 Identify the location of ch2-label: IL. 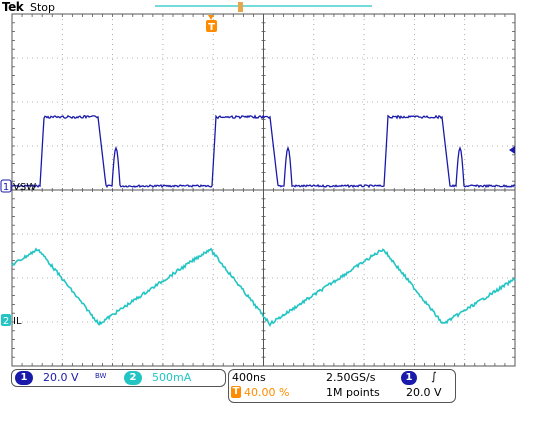
(17, 321).